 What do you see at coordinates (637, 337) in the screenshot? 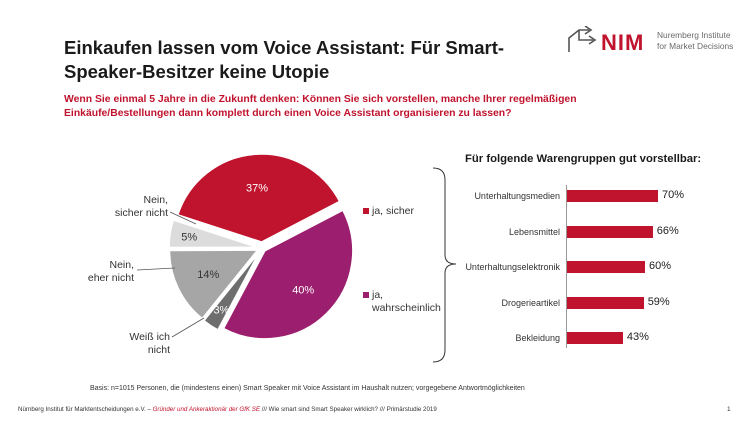
I see `bar-value-label: 43%` at bounding box center [637, 337].